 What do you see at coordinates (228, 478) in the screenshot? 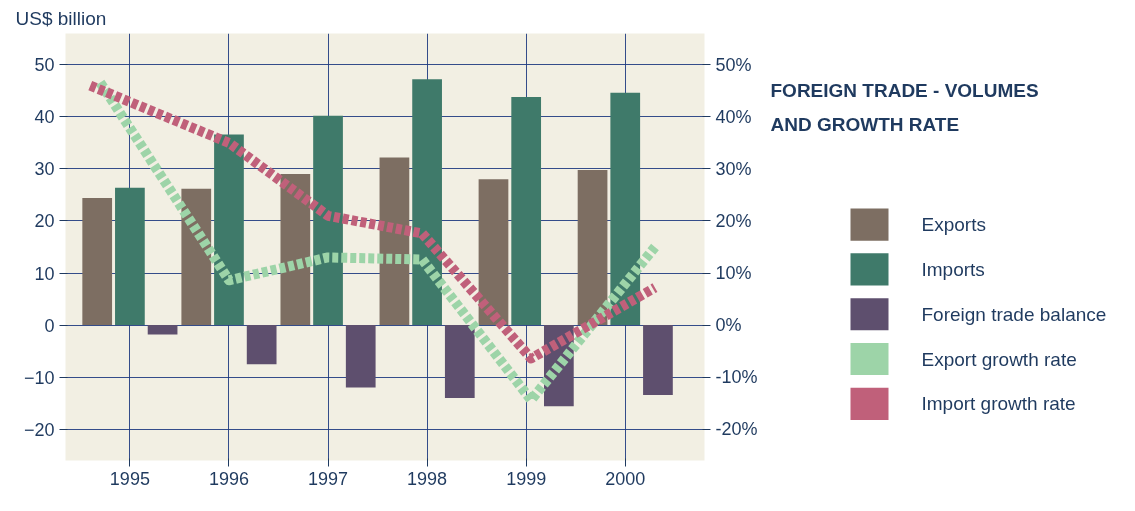
I see `x-tick-label: 1996` at bounding box center [228, 478].